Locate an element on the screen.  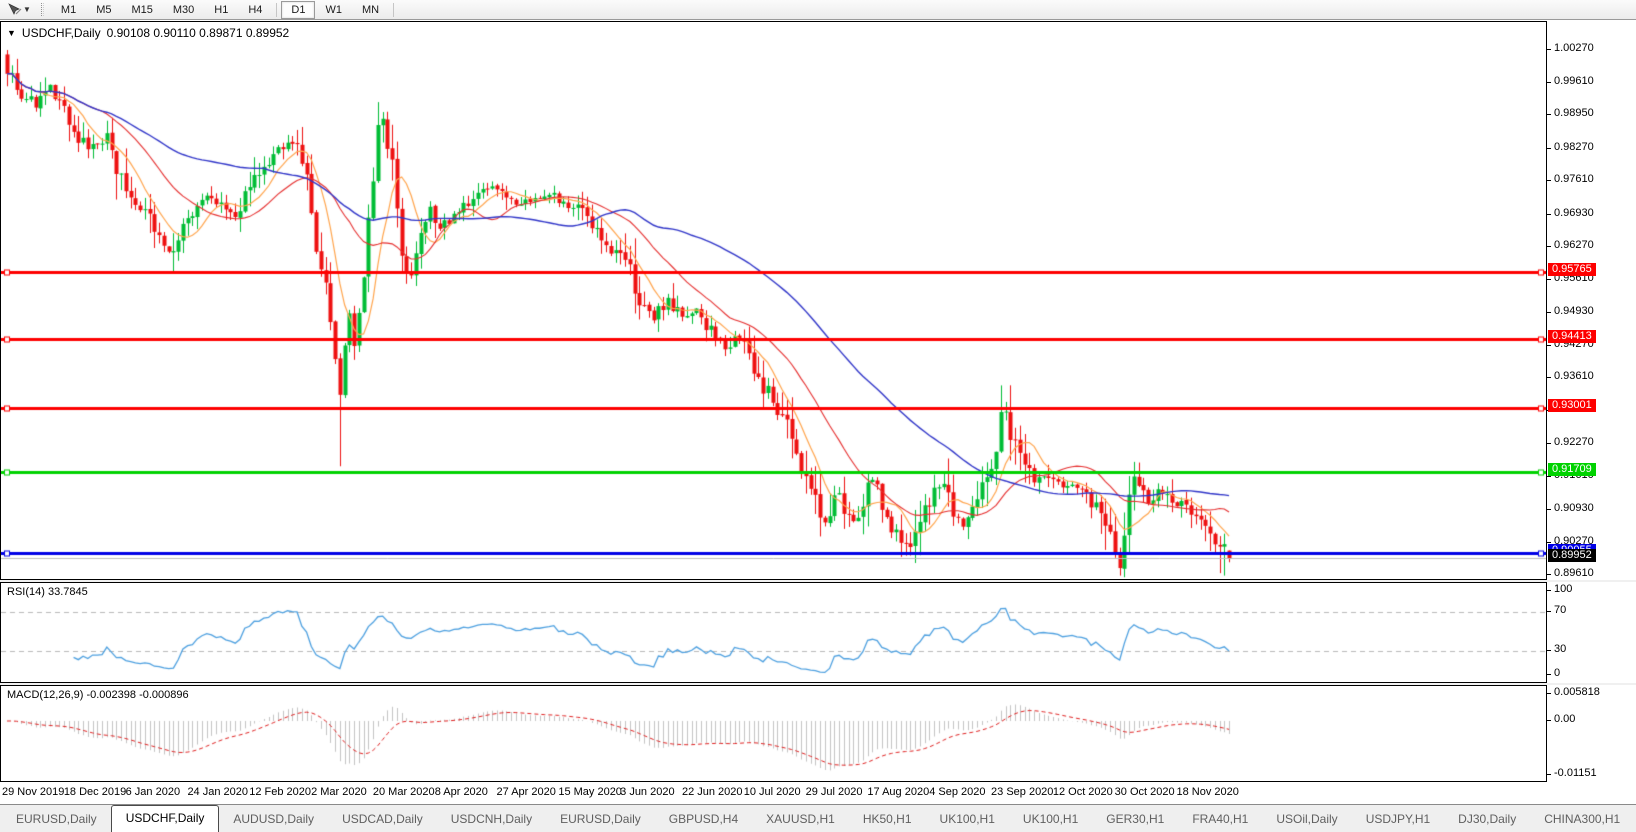
price-axis-tick: 0.90930 is located at coordinates (1570, 508).